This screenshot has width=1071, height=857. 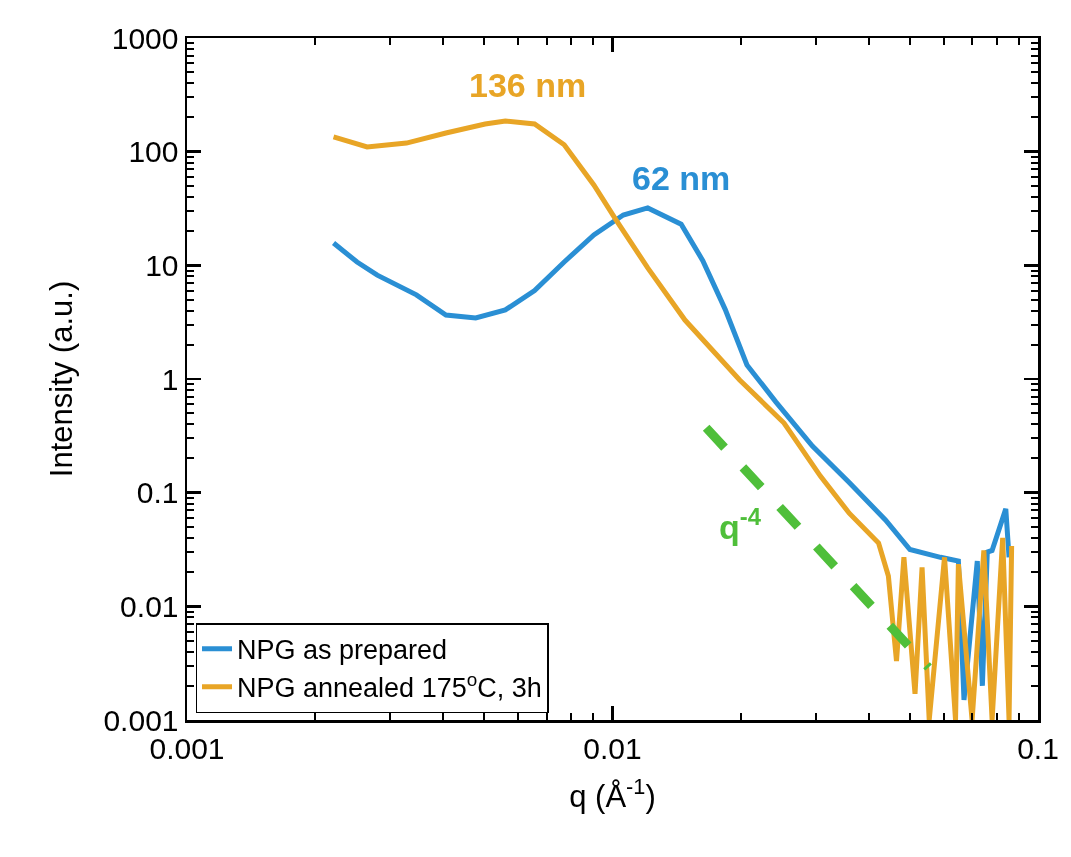 I want to click on legend-label: NPG as prepared, so click(x=342, y=650).